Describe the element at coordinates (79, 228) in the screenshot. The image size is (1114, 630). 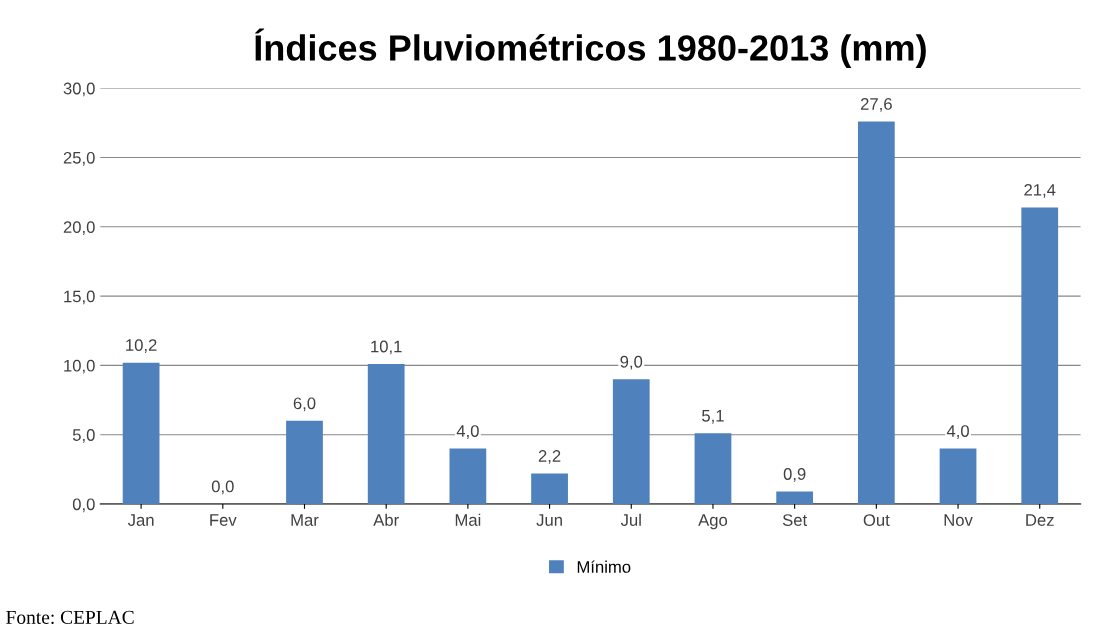
I see `y-tick-label: 20,0` at that location.